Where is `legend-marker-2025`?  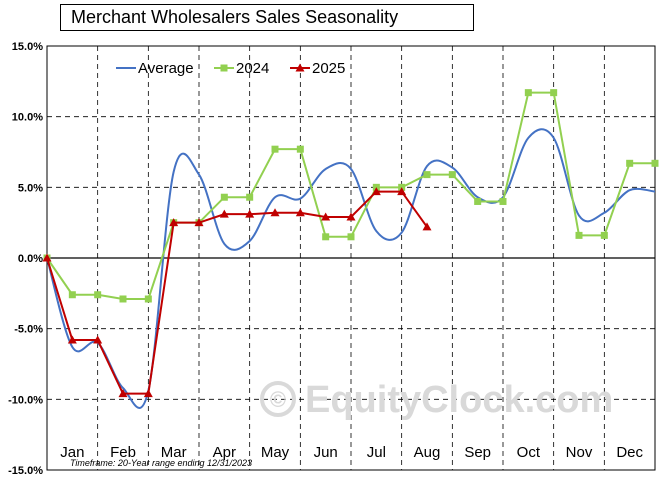
legend-marker-2025 is located at coordinates (300, 67).